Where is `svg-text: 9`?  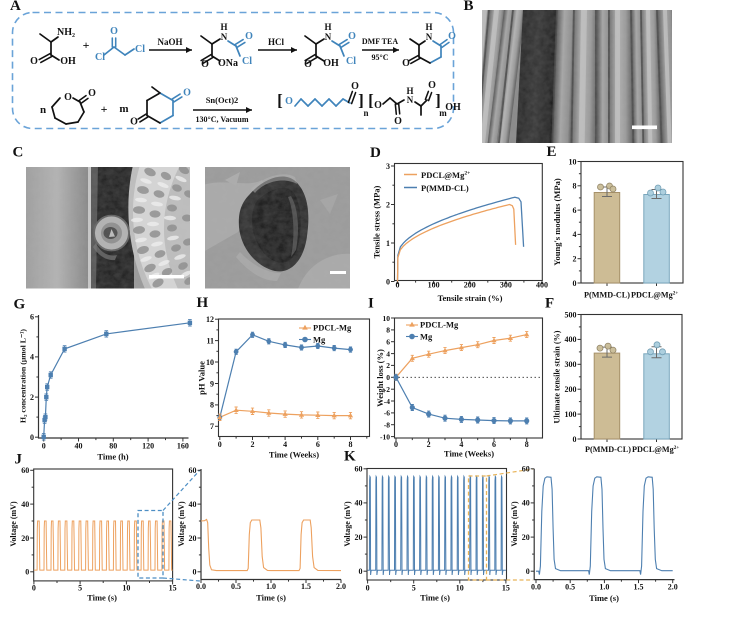
svg-text: 9 is located at coordinates (212, 383).